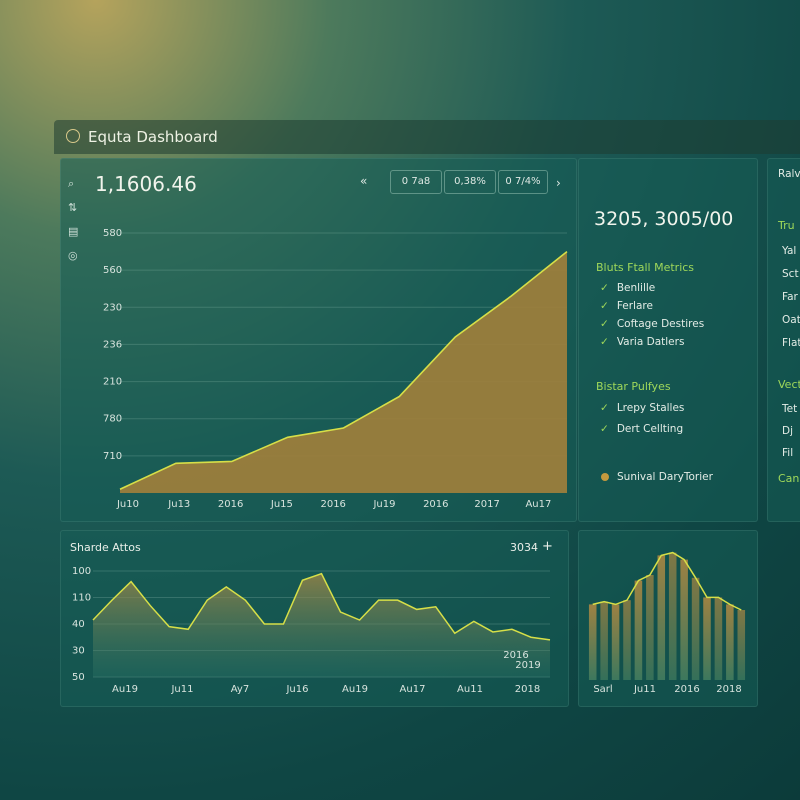 This screenshot has height=800, width=800. Describe the element at coordinates (81, 571) in the screenshot. I see `y-tick-label: 100` at that location.